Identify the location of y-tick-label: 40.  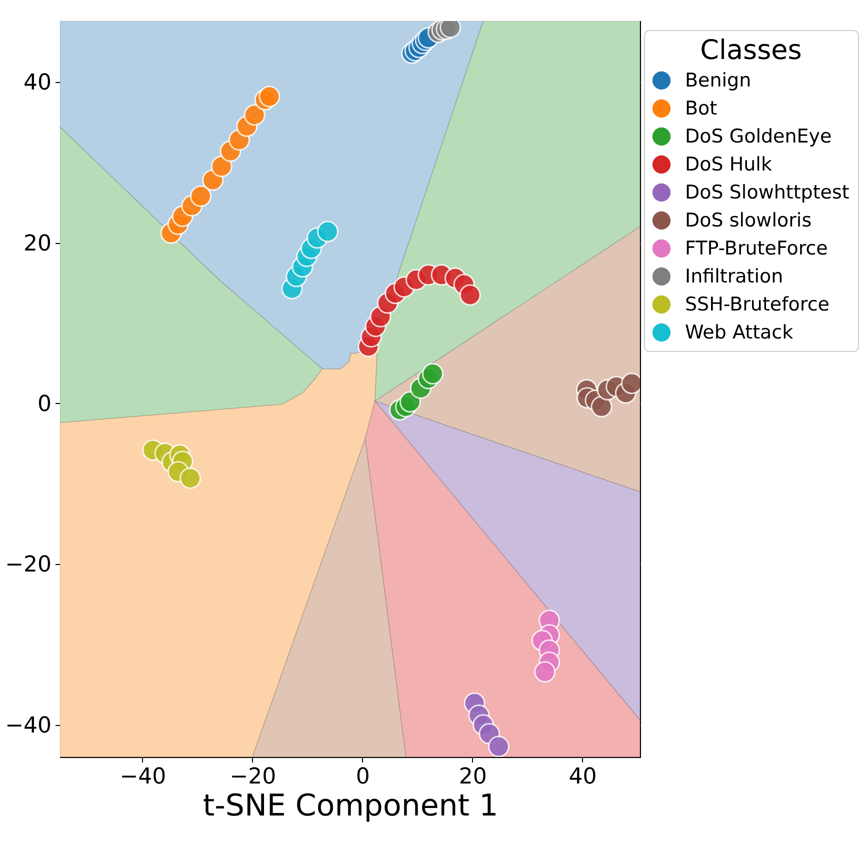
(38, 83).